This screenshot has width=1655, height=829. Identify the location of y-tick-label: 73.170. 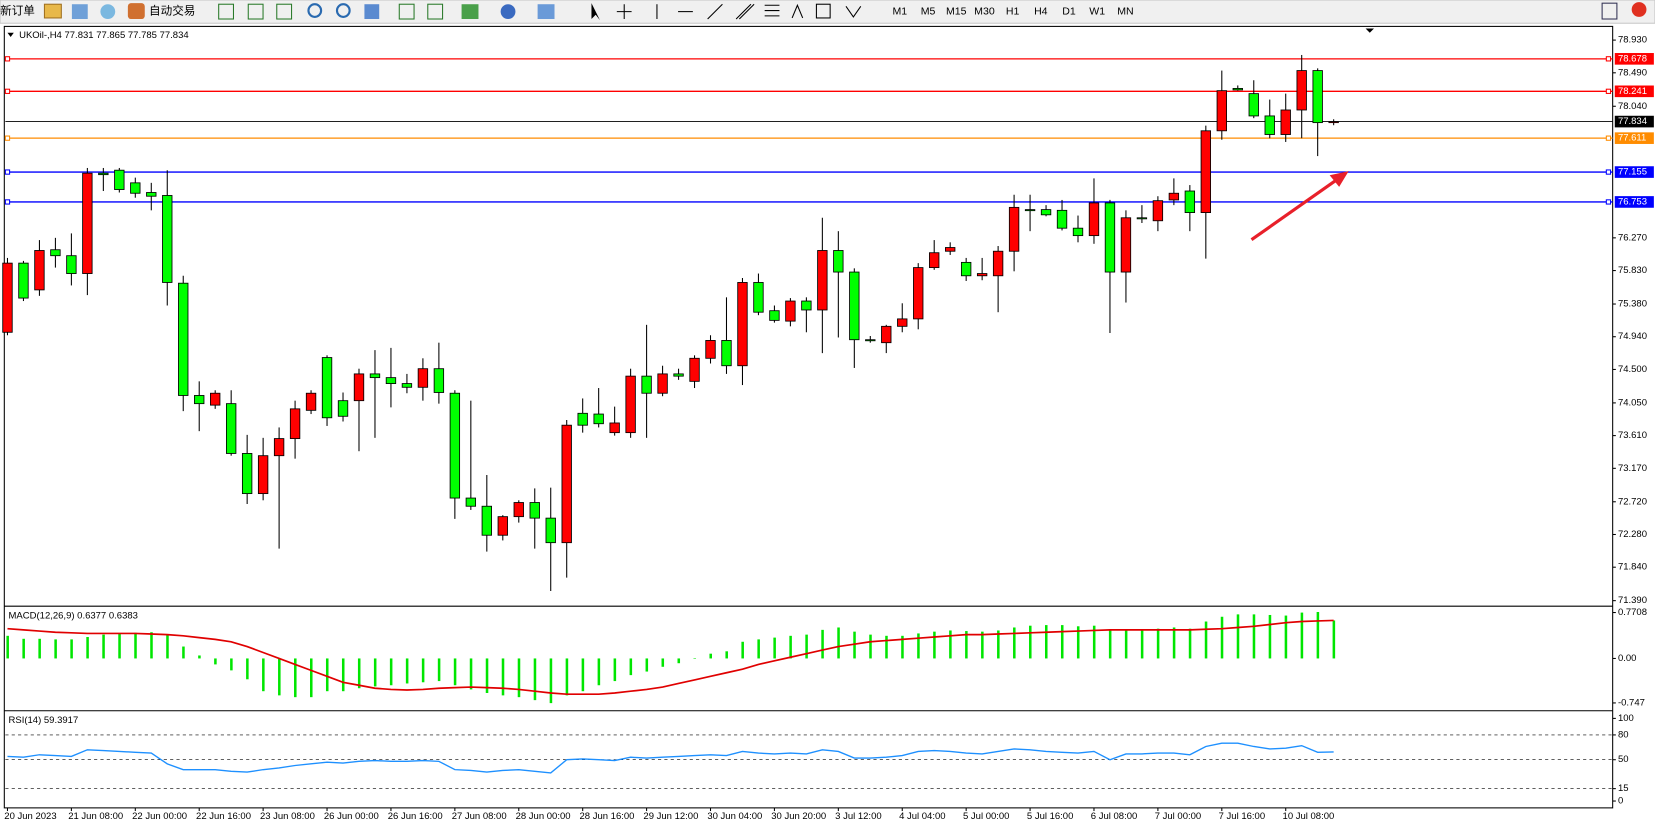
(1632, 468).